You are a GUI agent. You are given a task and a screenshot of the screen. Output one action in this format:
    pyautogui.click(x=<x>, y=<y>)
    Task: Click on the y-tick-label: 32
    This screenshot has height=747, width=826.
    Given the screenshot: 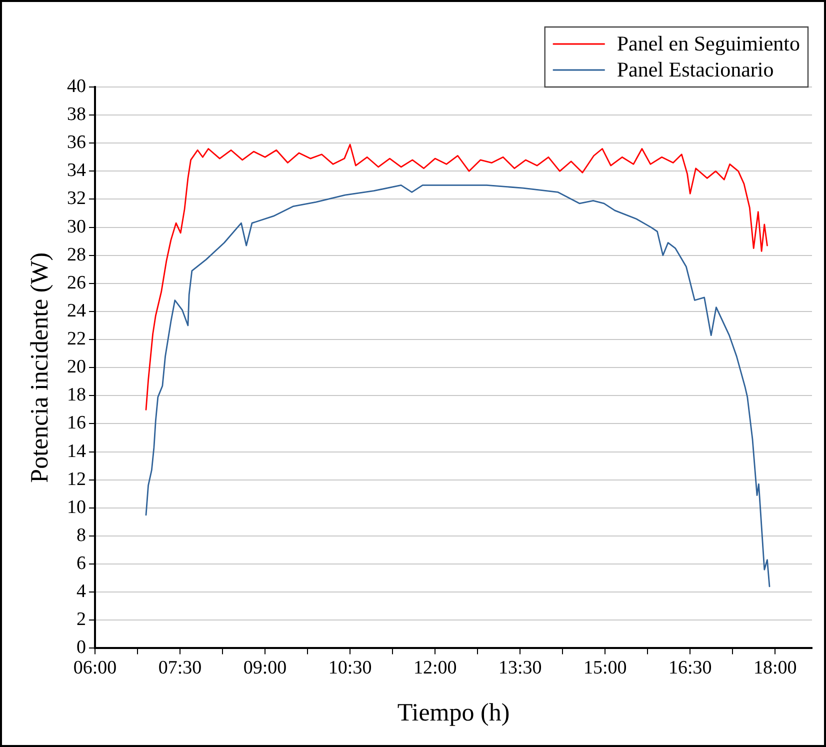 What is the action you would take?
    pyautogui.click(x=76, y=199)
    